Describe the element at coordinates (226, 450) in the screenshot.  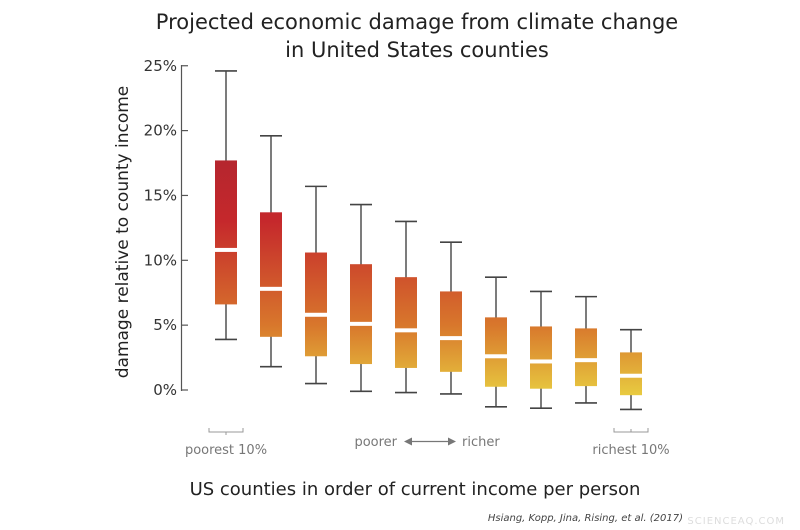
I see `poorest-label: poorest 10%` at that location.